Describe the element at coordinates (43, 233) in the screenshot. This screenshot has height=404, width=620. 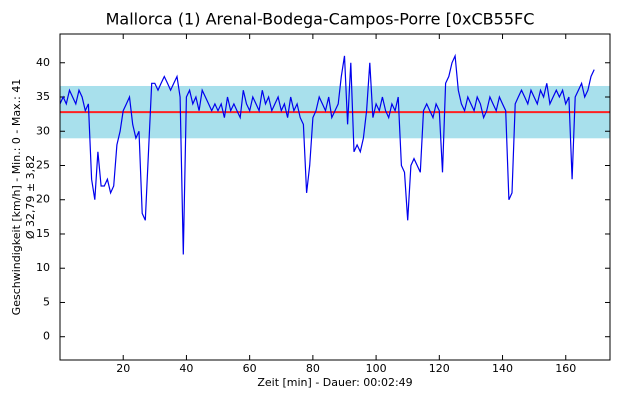
I see `y-tick-label: 15` at that location.